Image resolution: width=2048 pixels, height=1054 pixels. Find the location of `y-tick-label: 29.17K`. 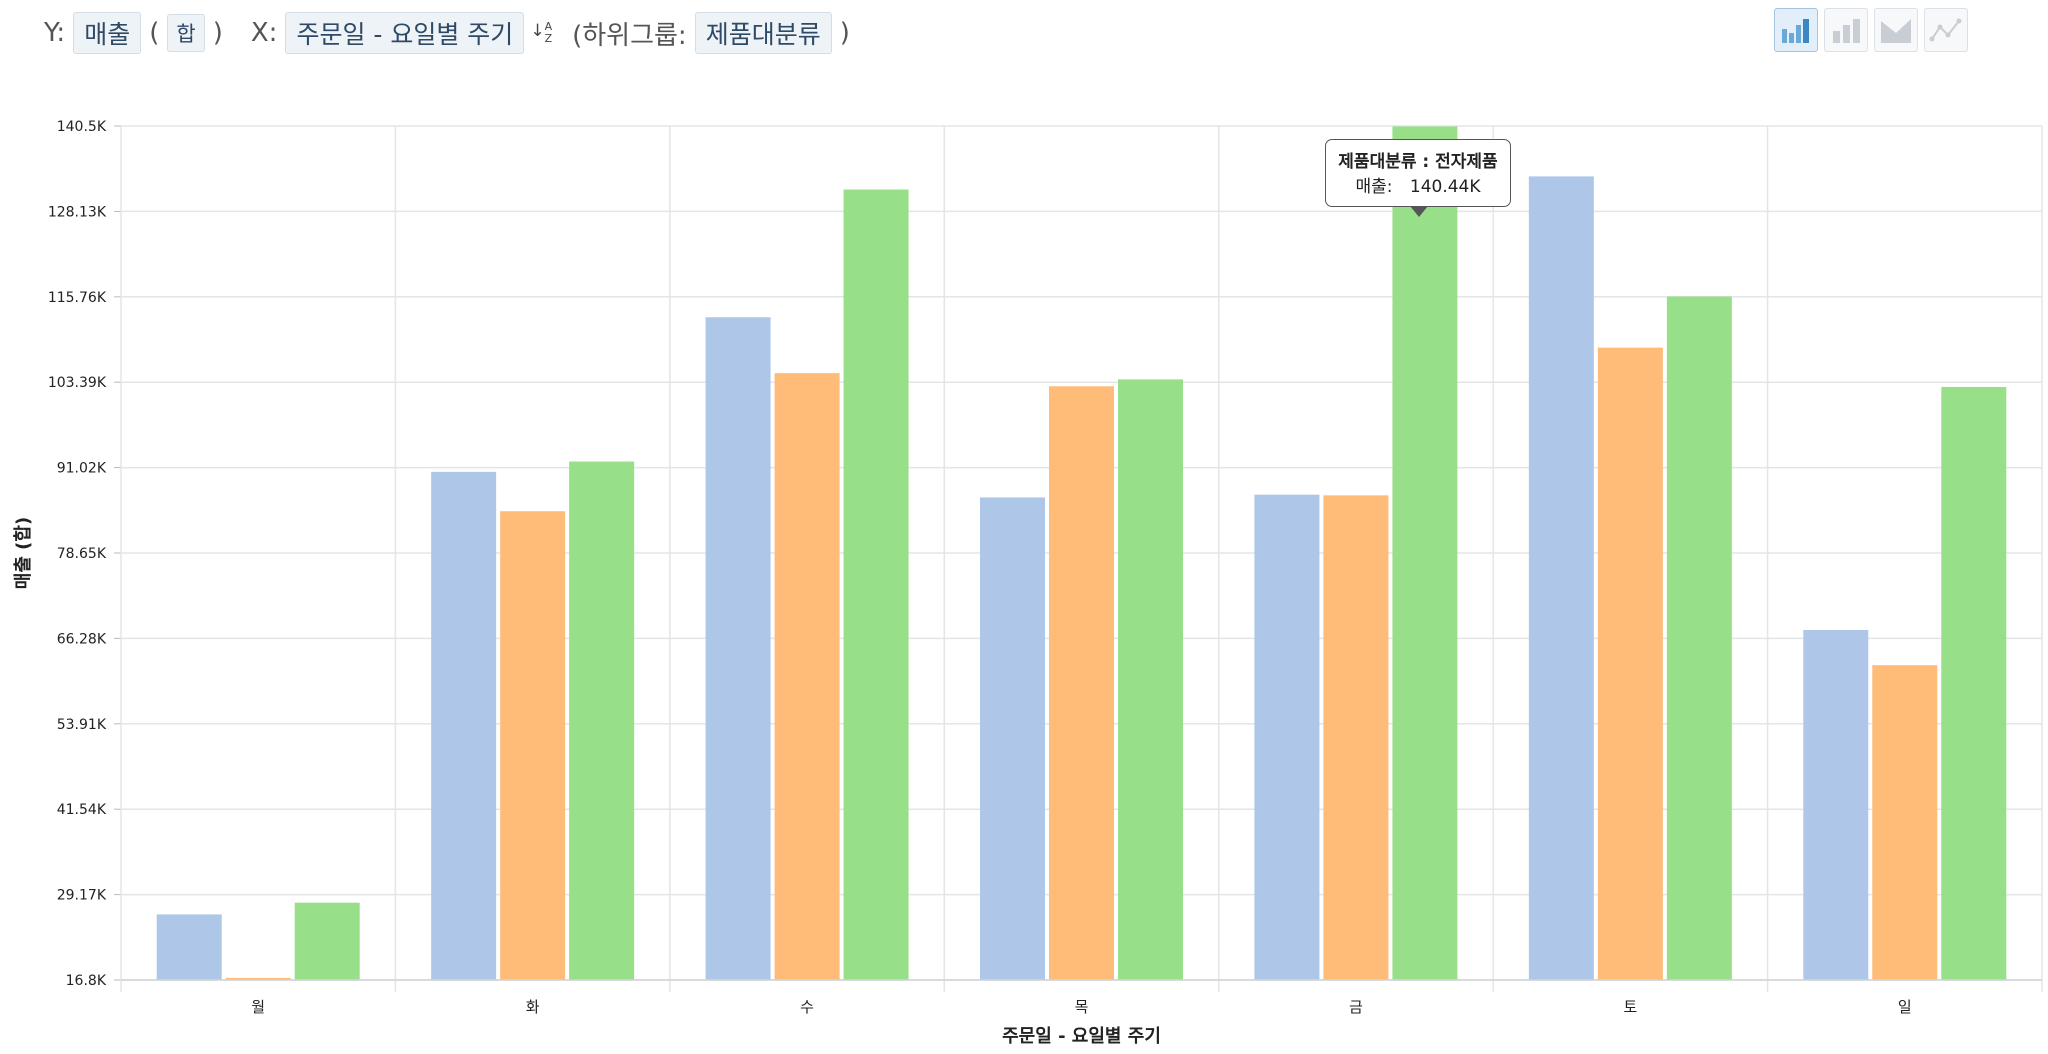

y-tick-label: 29.17K is located at coordinates (82, 896).